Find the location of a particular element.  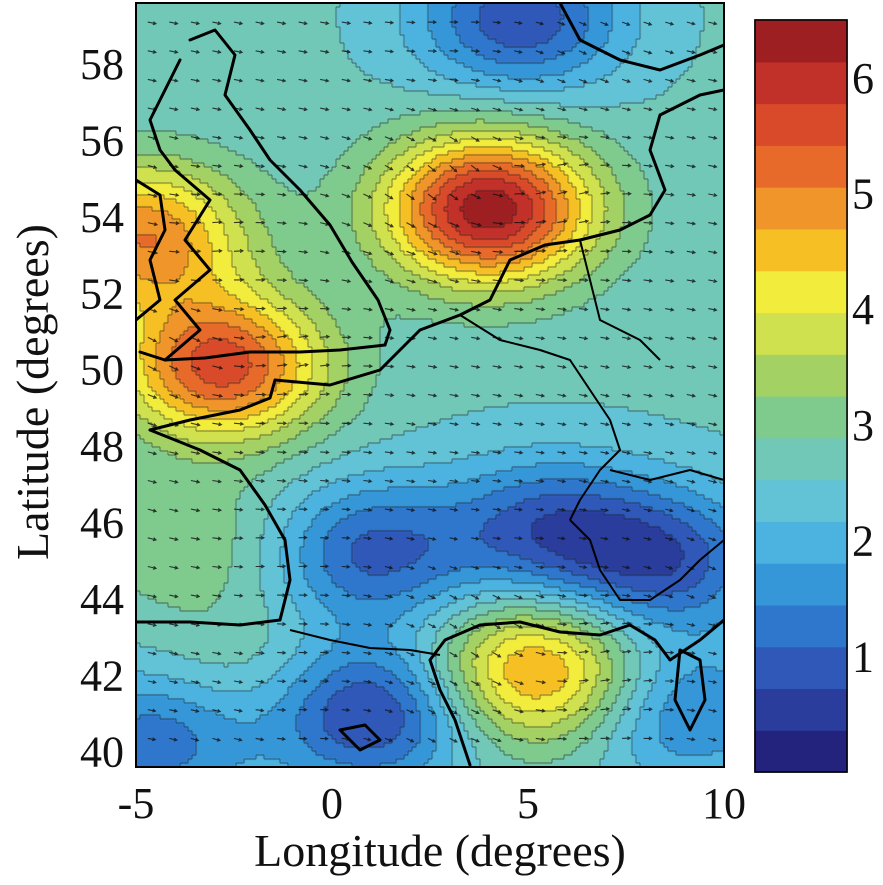

y-tick-label: 56 is located at coordinates (102, 141).